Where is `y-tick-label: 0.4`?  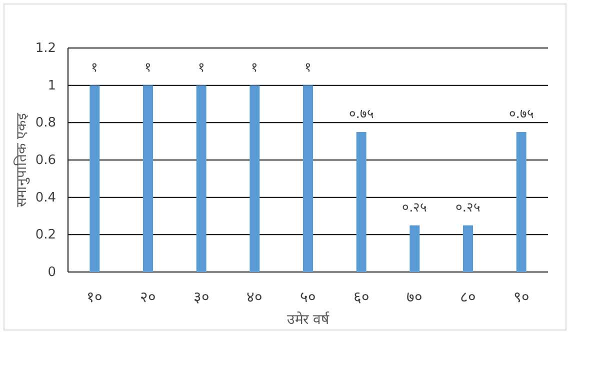 y-tick-label: 0.4 is located at coordinates (45, 198).